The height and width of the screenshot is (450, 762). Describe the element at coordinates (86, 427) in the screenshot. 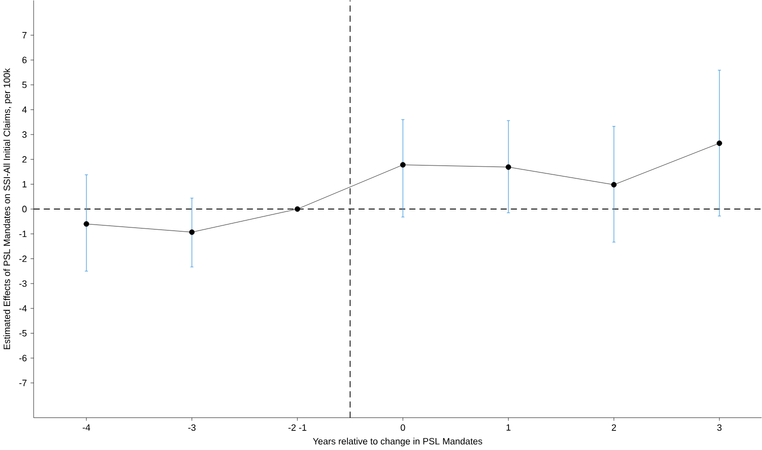

I see `x-tick-label: -4` at that location.